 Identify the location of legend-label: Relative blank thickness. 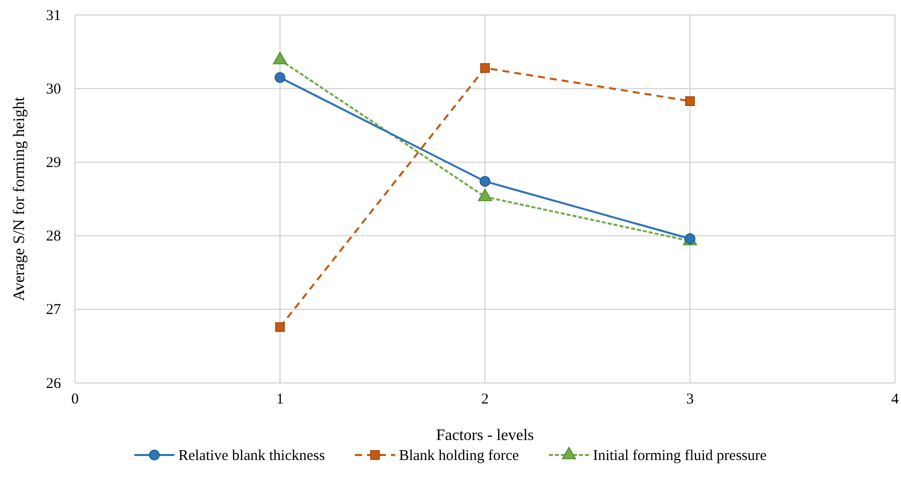
(252, 456).